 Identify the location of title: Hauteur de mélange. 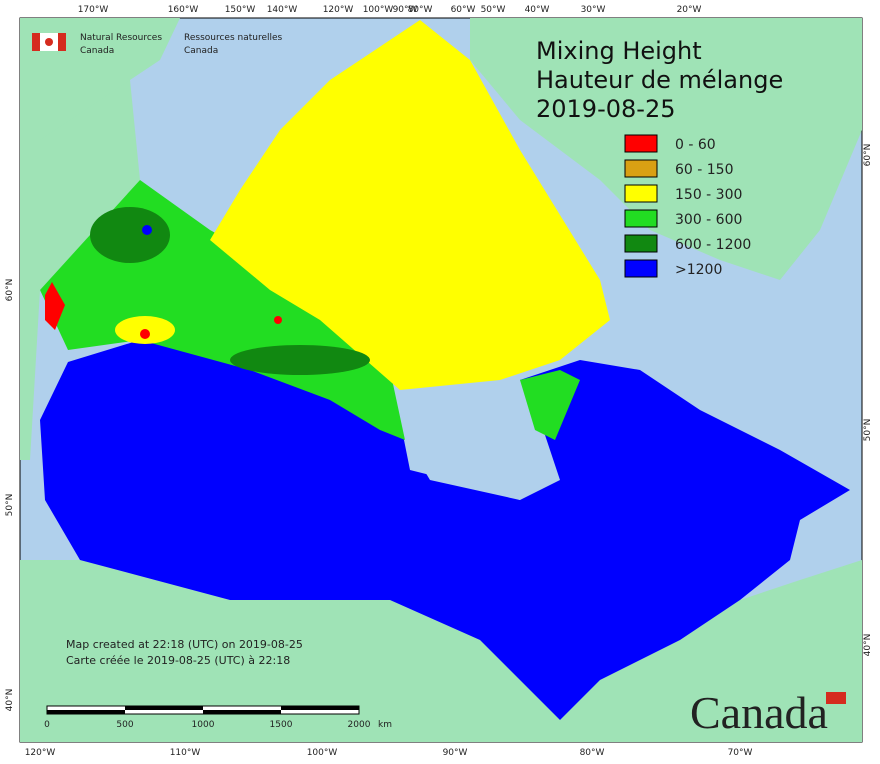
(659, 80).